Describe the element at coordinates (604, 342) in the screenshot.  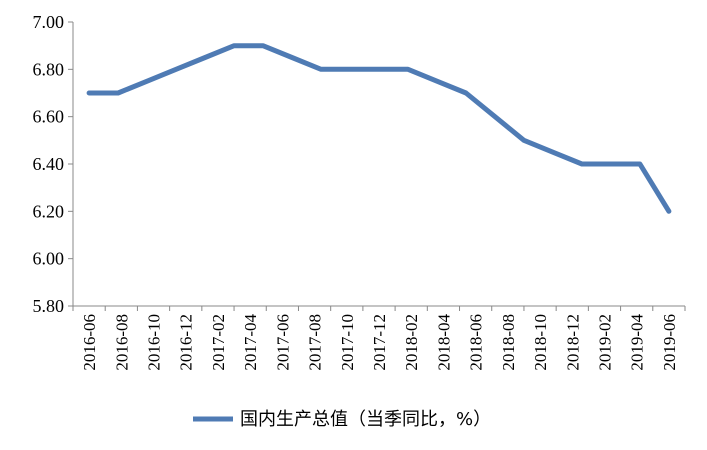
I see `x-tick-label: 2019-02` at that location.